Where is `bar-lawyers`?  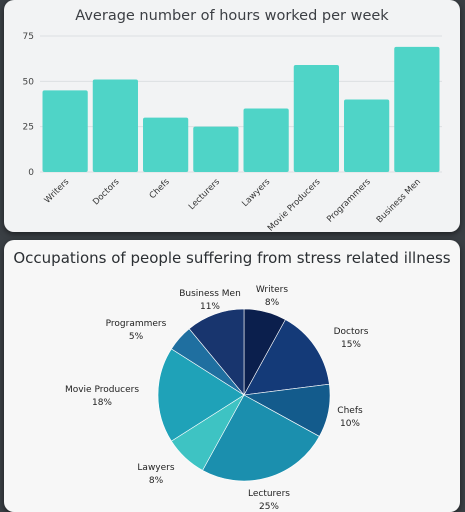
bar-lawyers is located at coordinates (266, 140).